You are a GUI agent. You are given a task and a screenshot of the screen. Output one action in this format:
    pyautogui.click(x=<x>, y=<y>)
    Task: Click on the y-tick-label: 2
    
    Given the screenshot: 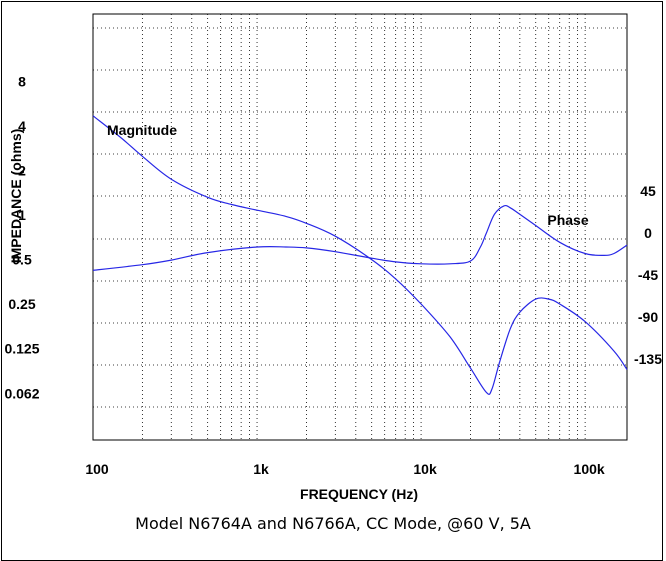 What is the action you would take?
    pyautogui.click(x=22, y=171)
    